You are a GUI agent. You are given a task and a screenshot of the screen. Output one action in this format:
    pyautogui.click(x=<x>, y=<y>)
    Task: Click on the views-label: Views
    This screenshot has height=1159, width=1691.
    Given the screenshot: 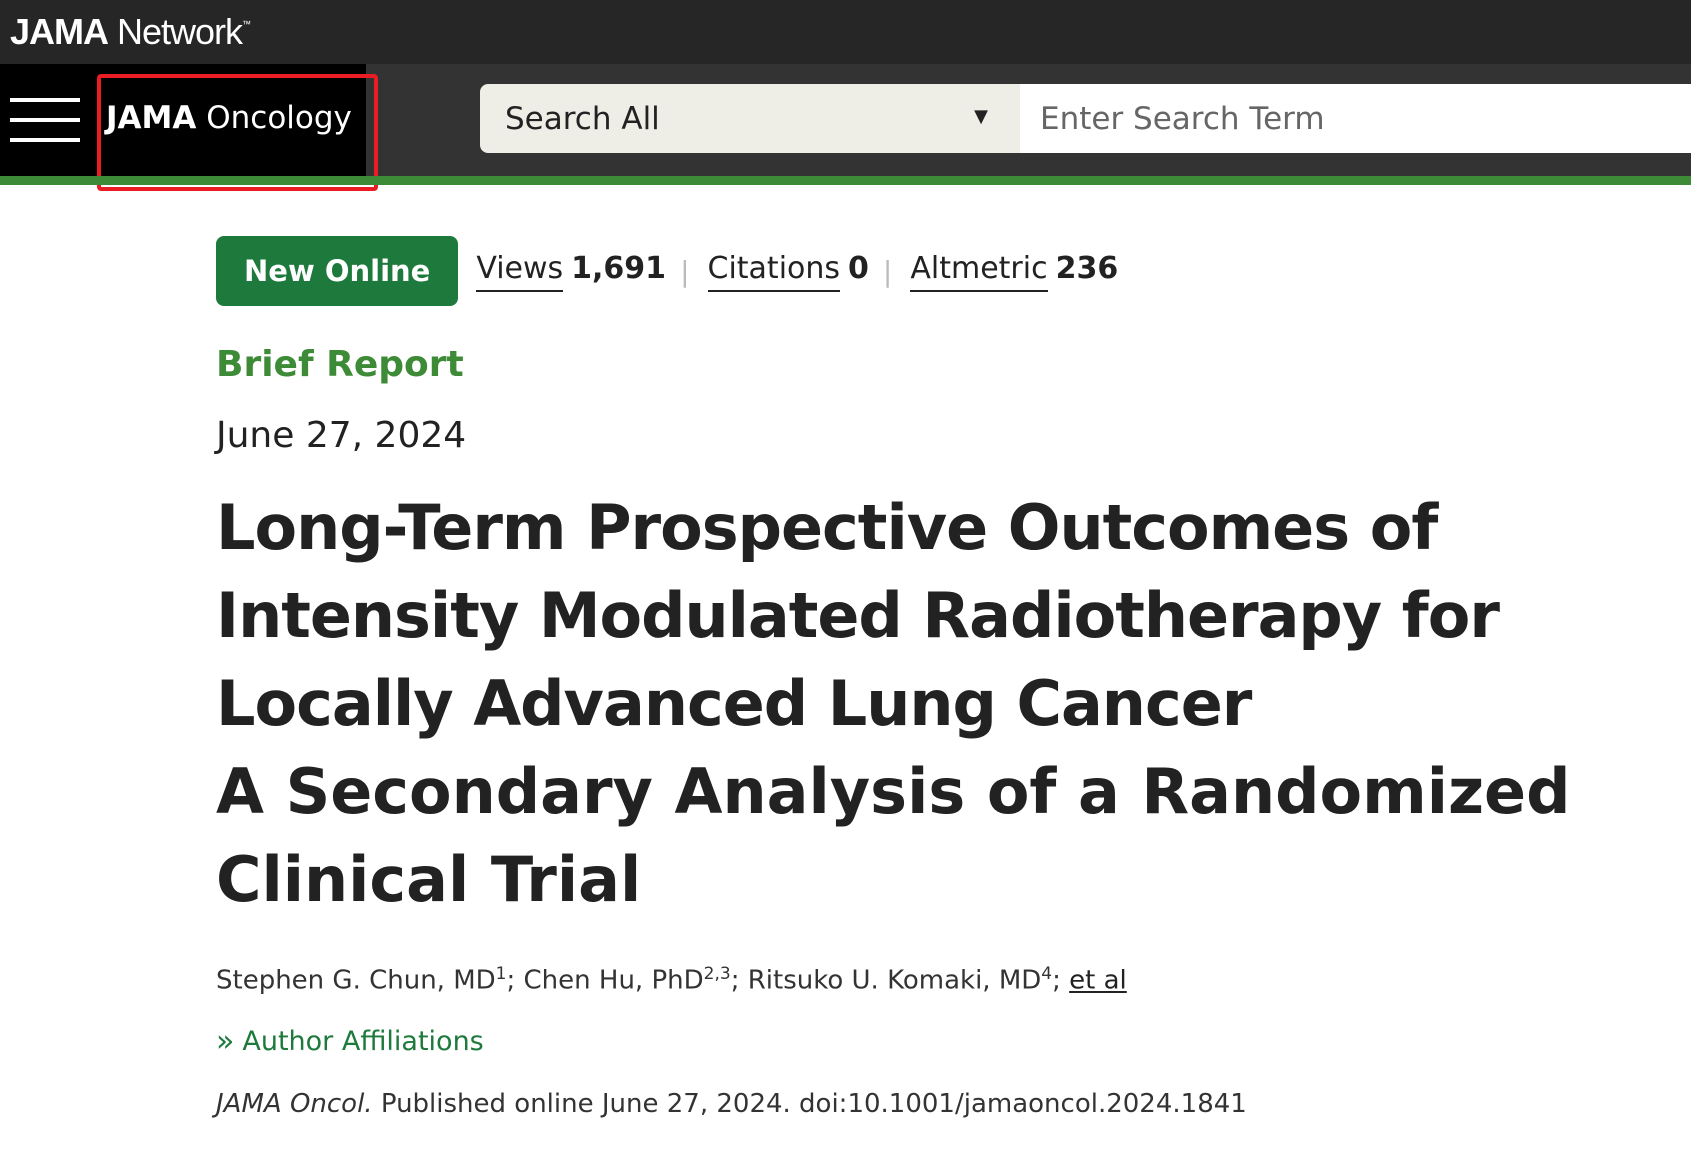 What is the action you would take?
    pyautogui.click(x=520, y=271)
    